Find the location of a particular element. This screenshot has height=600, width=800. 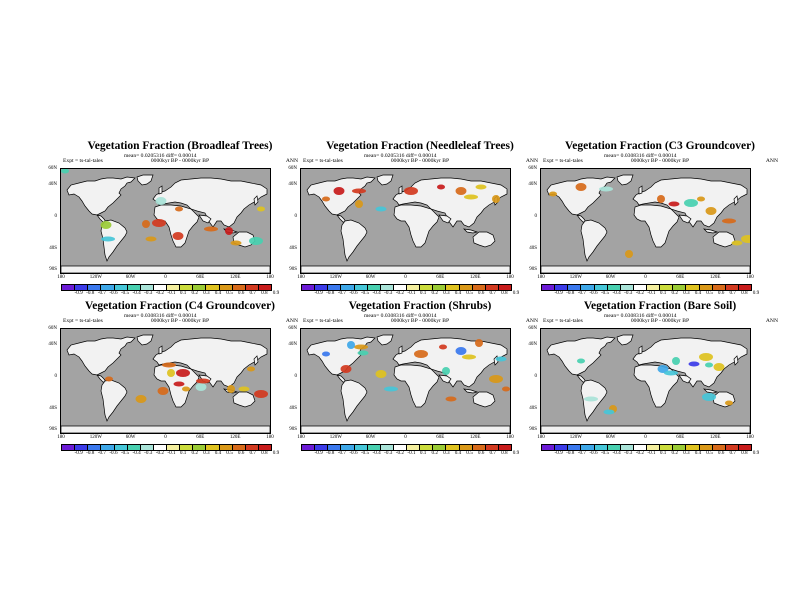

colorbar-label: 0.3 is located at coordinates (446, 453).